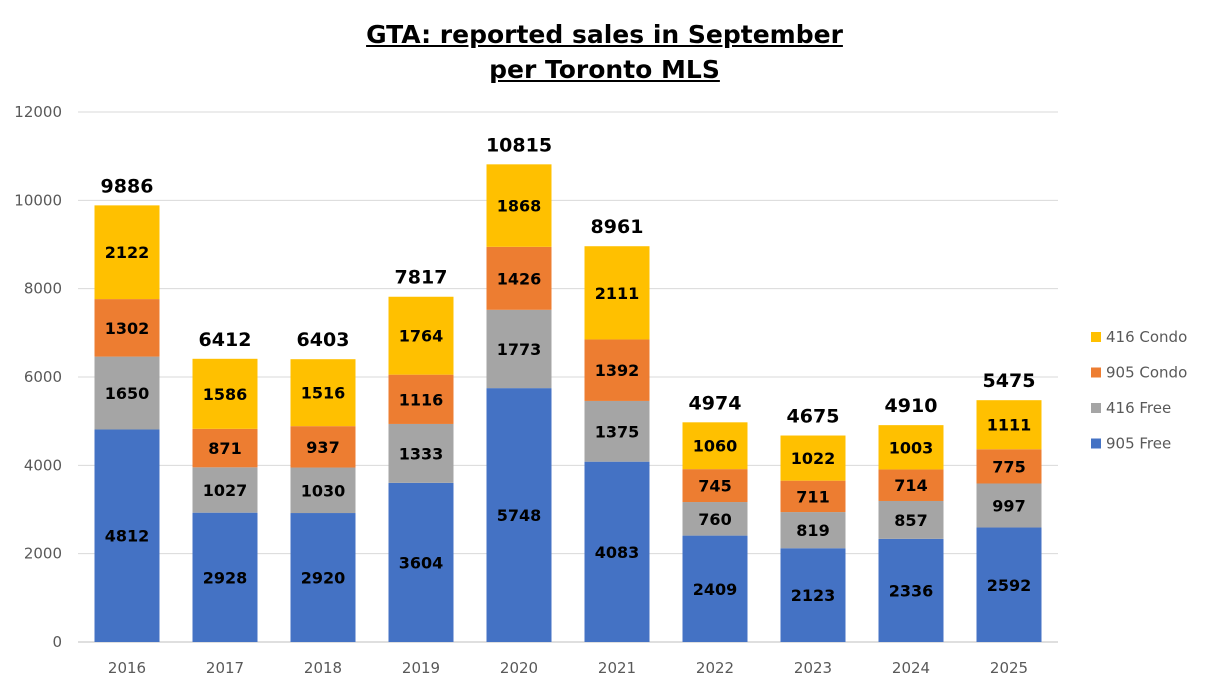 The height and width of the screenshot is (691, 1209). I want to click on data-label-416-free-2024: 857, so click(910, 520).